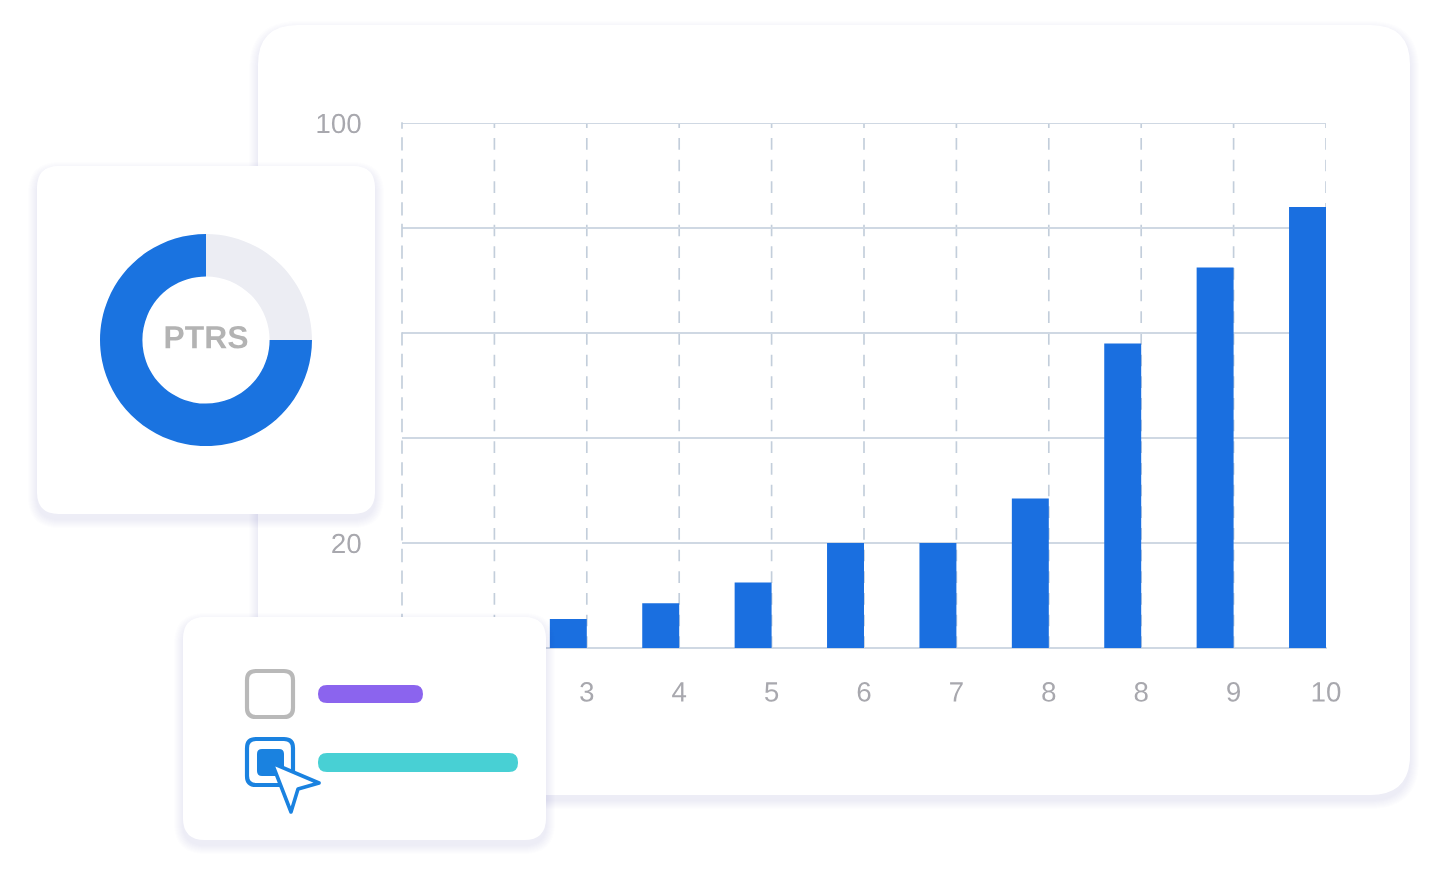 This screenshot has height=890, width=1448. I want to click on donut-slice, so click(206, 340).